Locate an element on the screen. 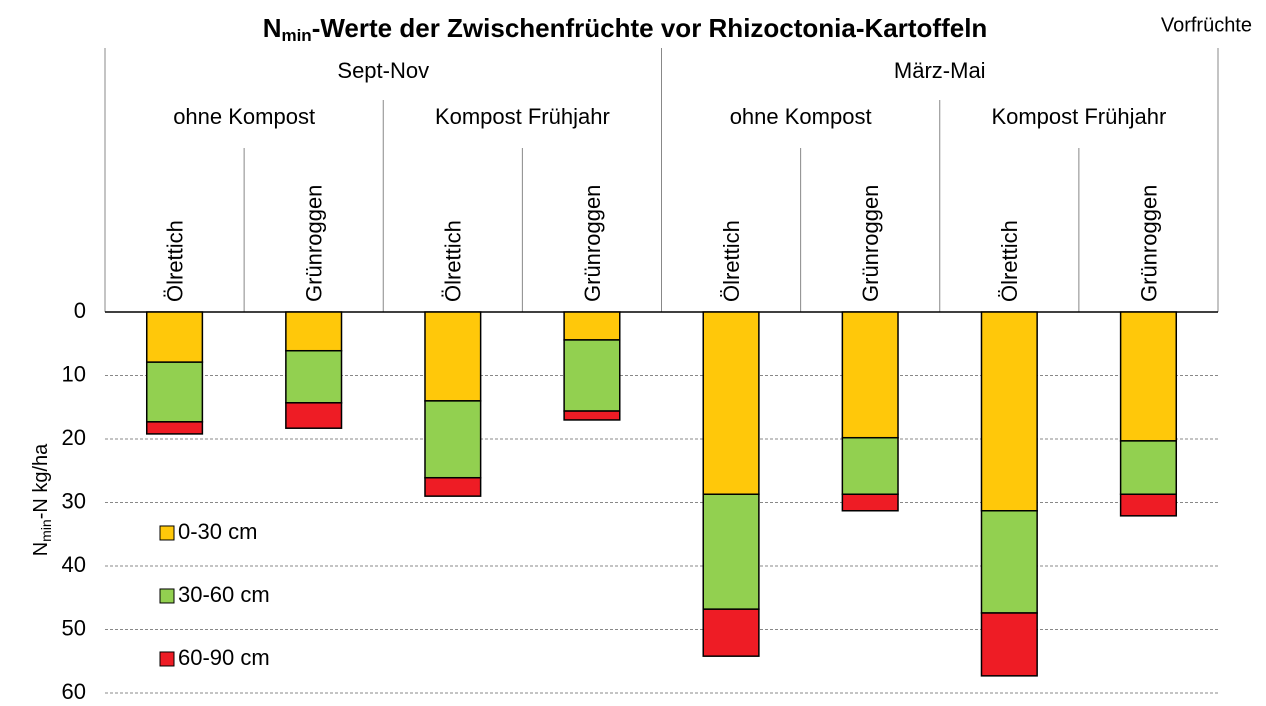  y-tick-label: 0 is located at coordinates (80, 310).